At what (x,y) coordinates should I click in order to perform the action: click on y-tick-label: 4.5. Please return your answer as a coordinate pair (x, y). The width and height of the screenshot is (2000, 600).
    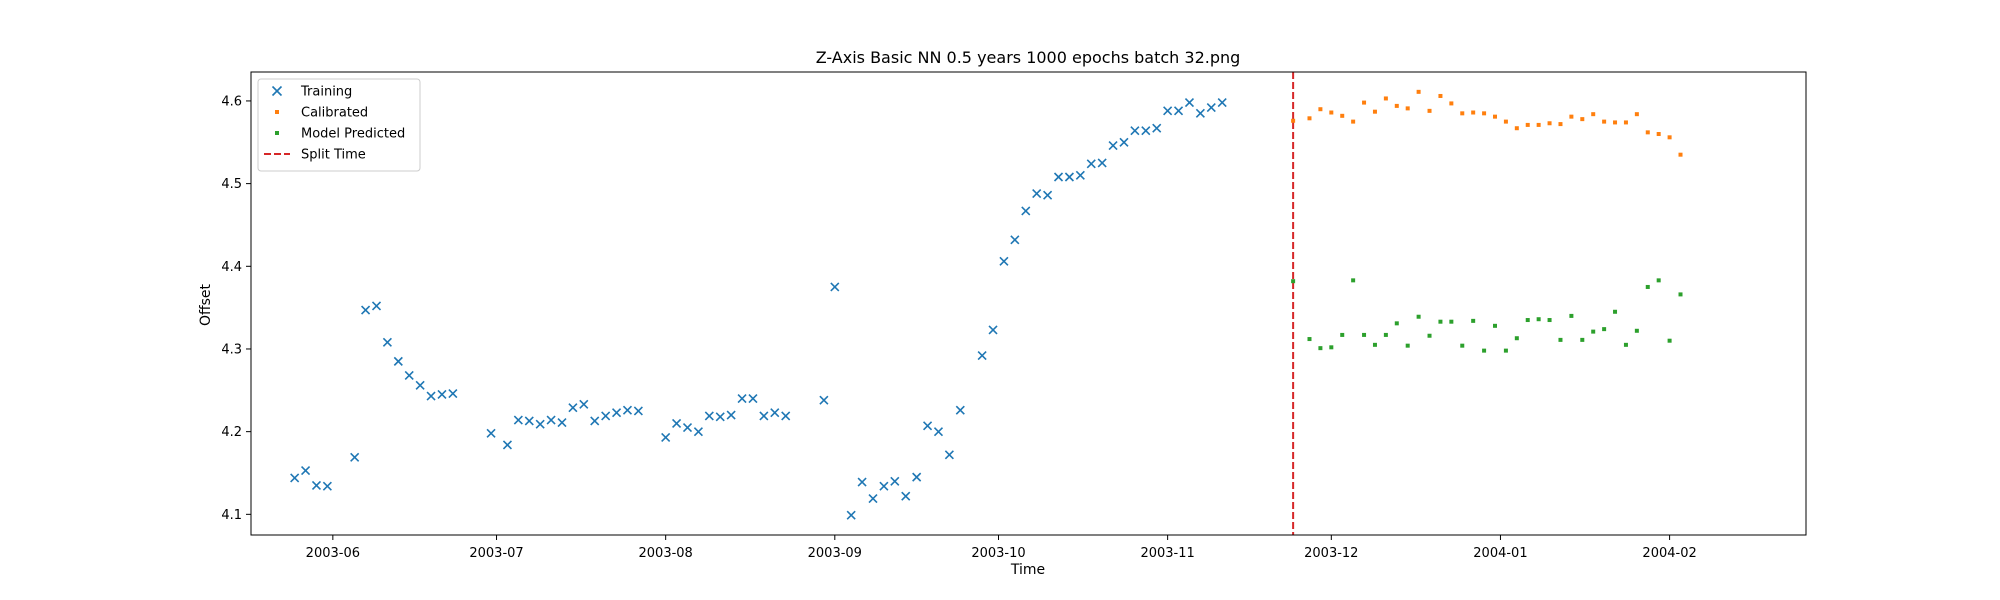
    Looking at the image, I should click on (231, 184).